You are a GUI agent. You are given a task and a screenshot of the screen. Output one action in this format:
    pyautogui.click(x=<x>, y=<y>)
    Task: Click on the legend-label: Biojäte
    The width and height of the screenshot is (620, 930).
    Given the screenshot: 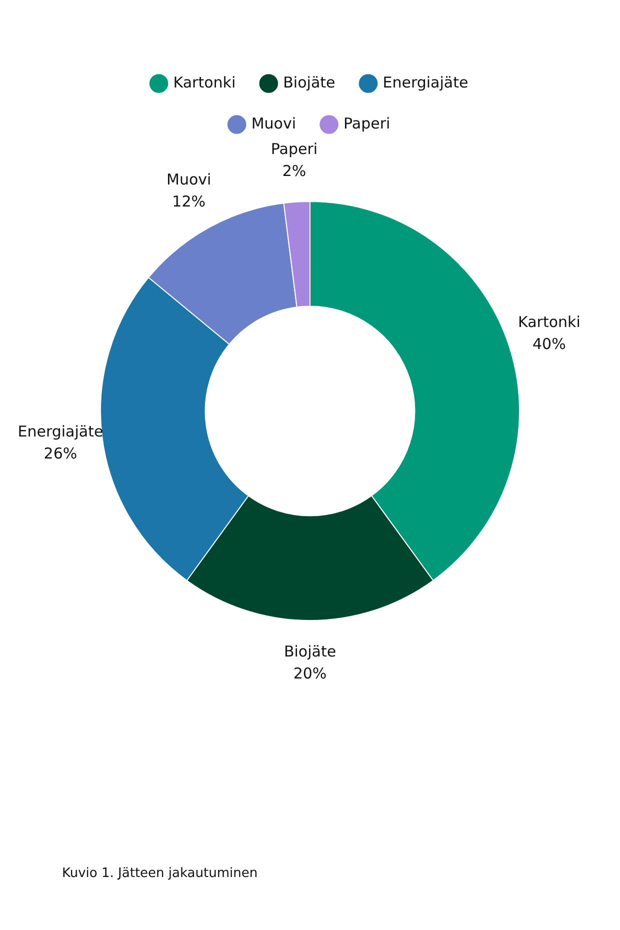 What is the action you would take?
    pyautogui.click(x=309, y=82)
    